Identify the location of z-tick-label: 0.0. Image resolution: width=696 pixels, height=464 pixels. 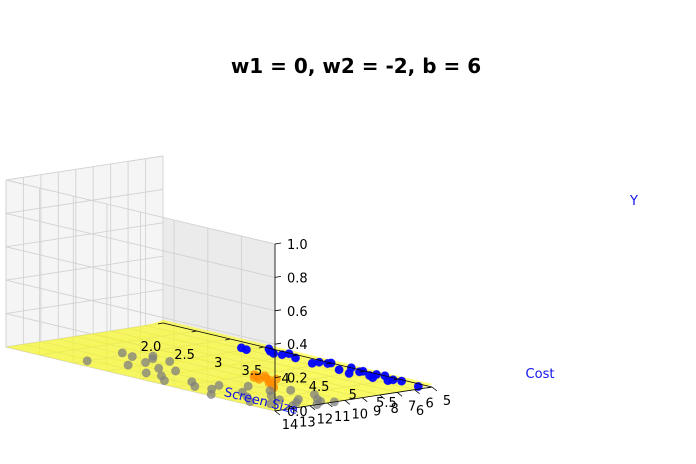
(297, 412).